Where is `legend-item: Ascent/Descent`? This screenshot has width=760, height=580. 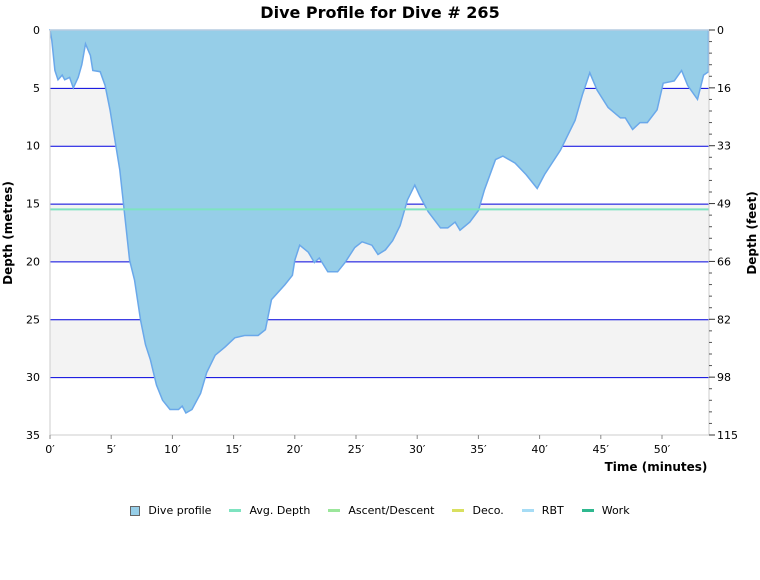 legend-item: Ascent/Descent is located at coordinates (381, 510).